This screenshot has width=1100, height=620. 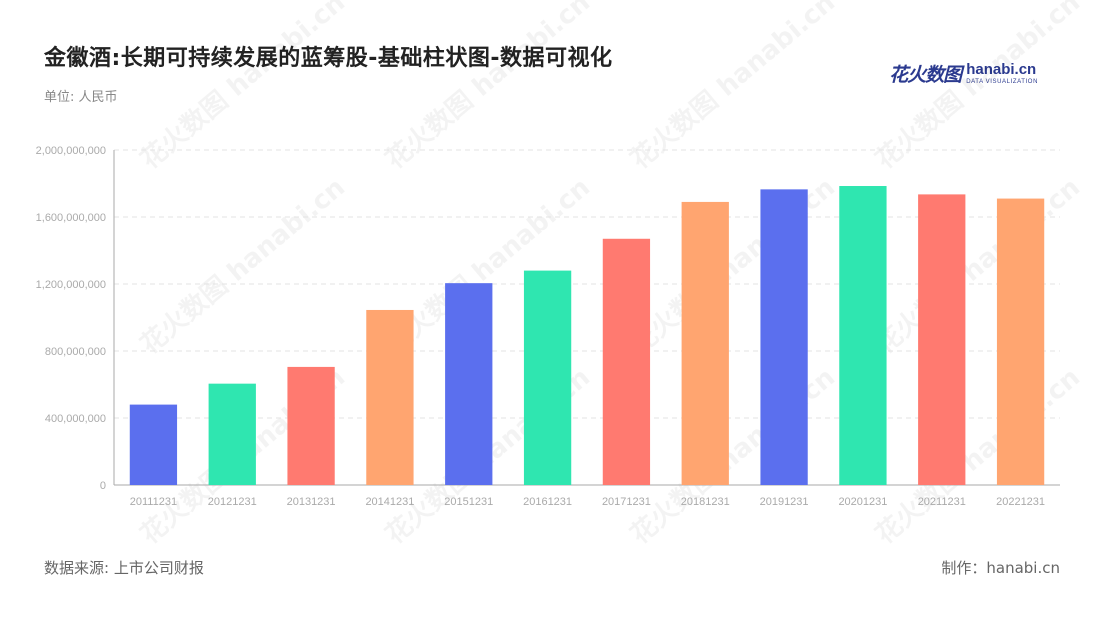 I want to click on logo-en-text: hanabi.cn, so click(x=1001, y=69).